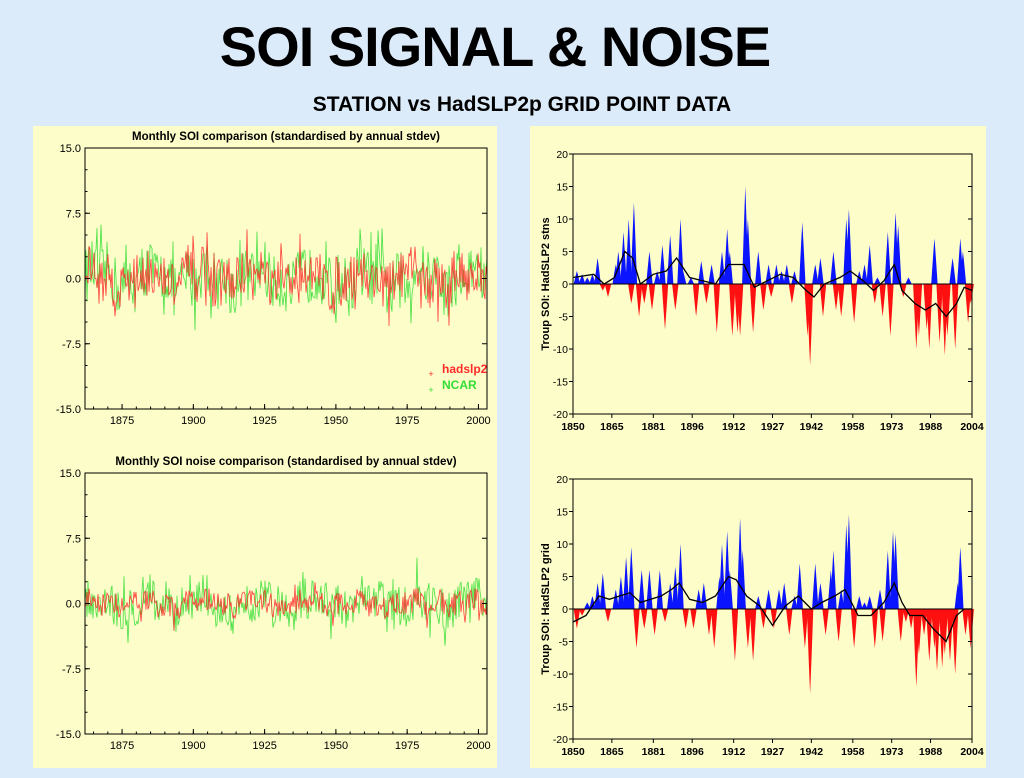 Image resolution: width=1024 pixels, height=778 pixels. I want to click on y-tick-label: 10, so click(562, 545).